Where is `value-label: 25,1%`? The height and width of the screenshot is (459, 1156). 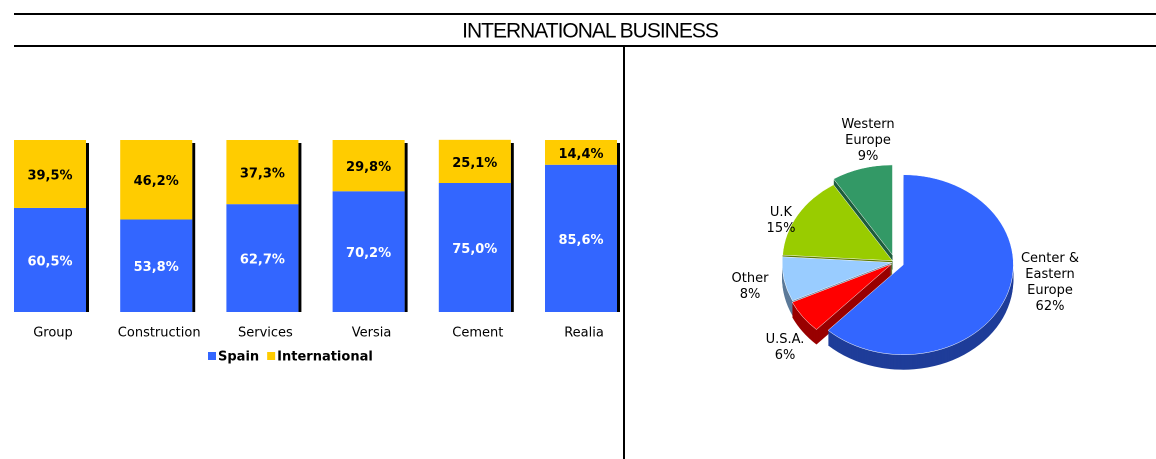
value-label: 25,1% is located at coordinates (474, 163).